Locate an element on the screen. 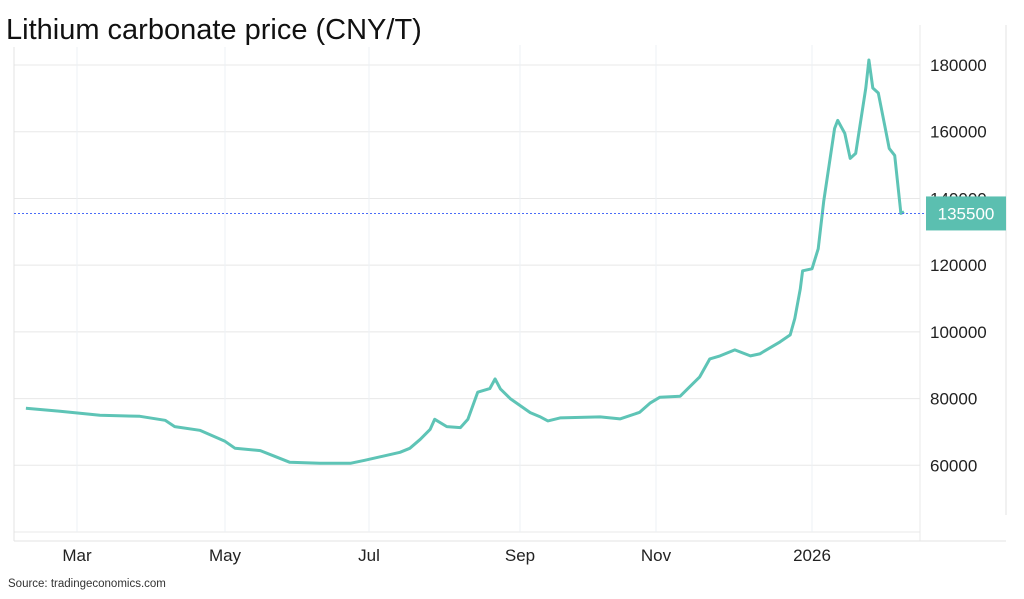 This screenshot has height=599, width=1024. y-tick-label: 60000 is located at coordinates (953, 465).